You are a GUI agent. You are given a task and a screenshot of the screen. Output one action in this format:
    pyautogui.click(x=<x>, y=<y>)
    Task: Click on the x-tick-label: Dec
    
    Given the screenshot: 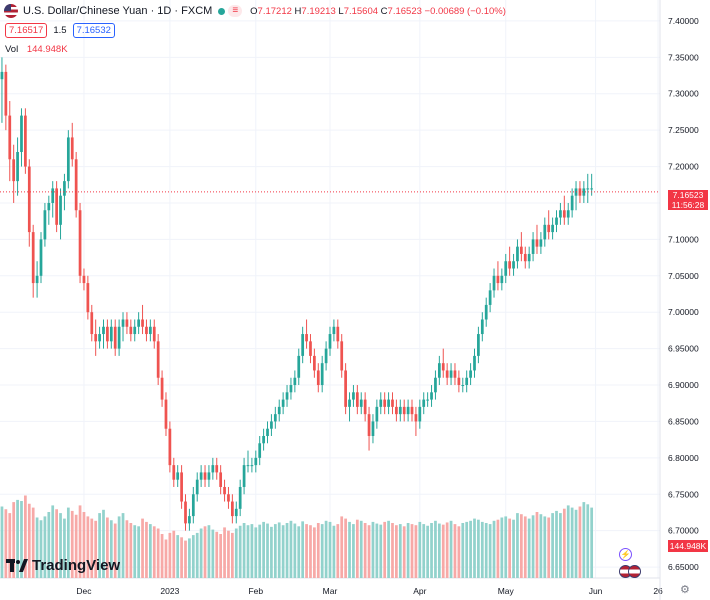 What is the action you would take?
    pyautogui.click(x=84, y=591)
    